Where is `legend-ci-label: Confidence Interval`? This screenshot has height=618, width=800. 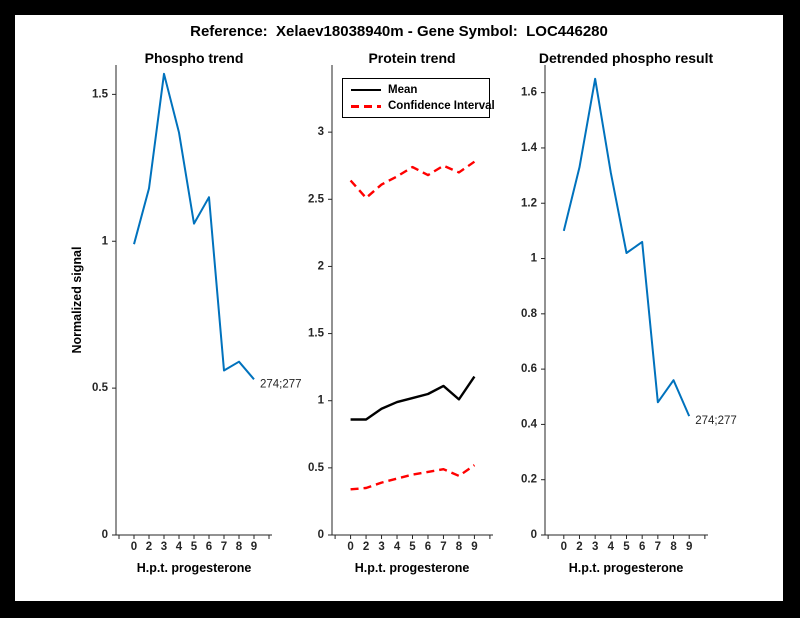 legend-ci-label: Confidence Interval is located at coordinates (441, 106).